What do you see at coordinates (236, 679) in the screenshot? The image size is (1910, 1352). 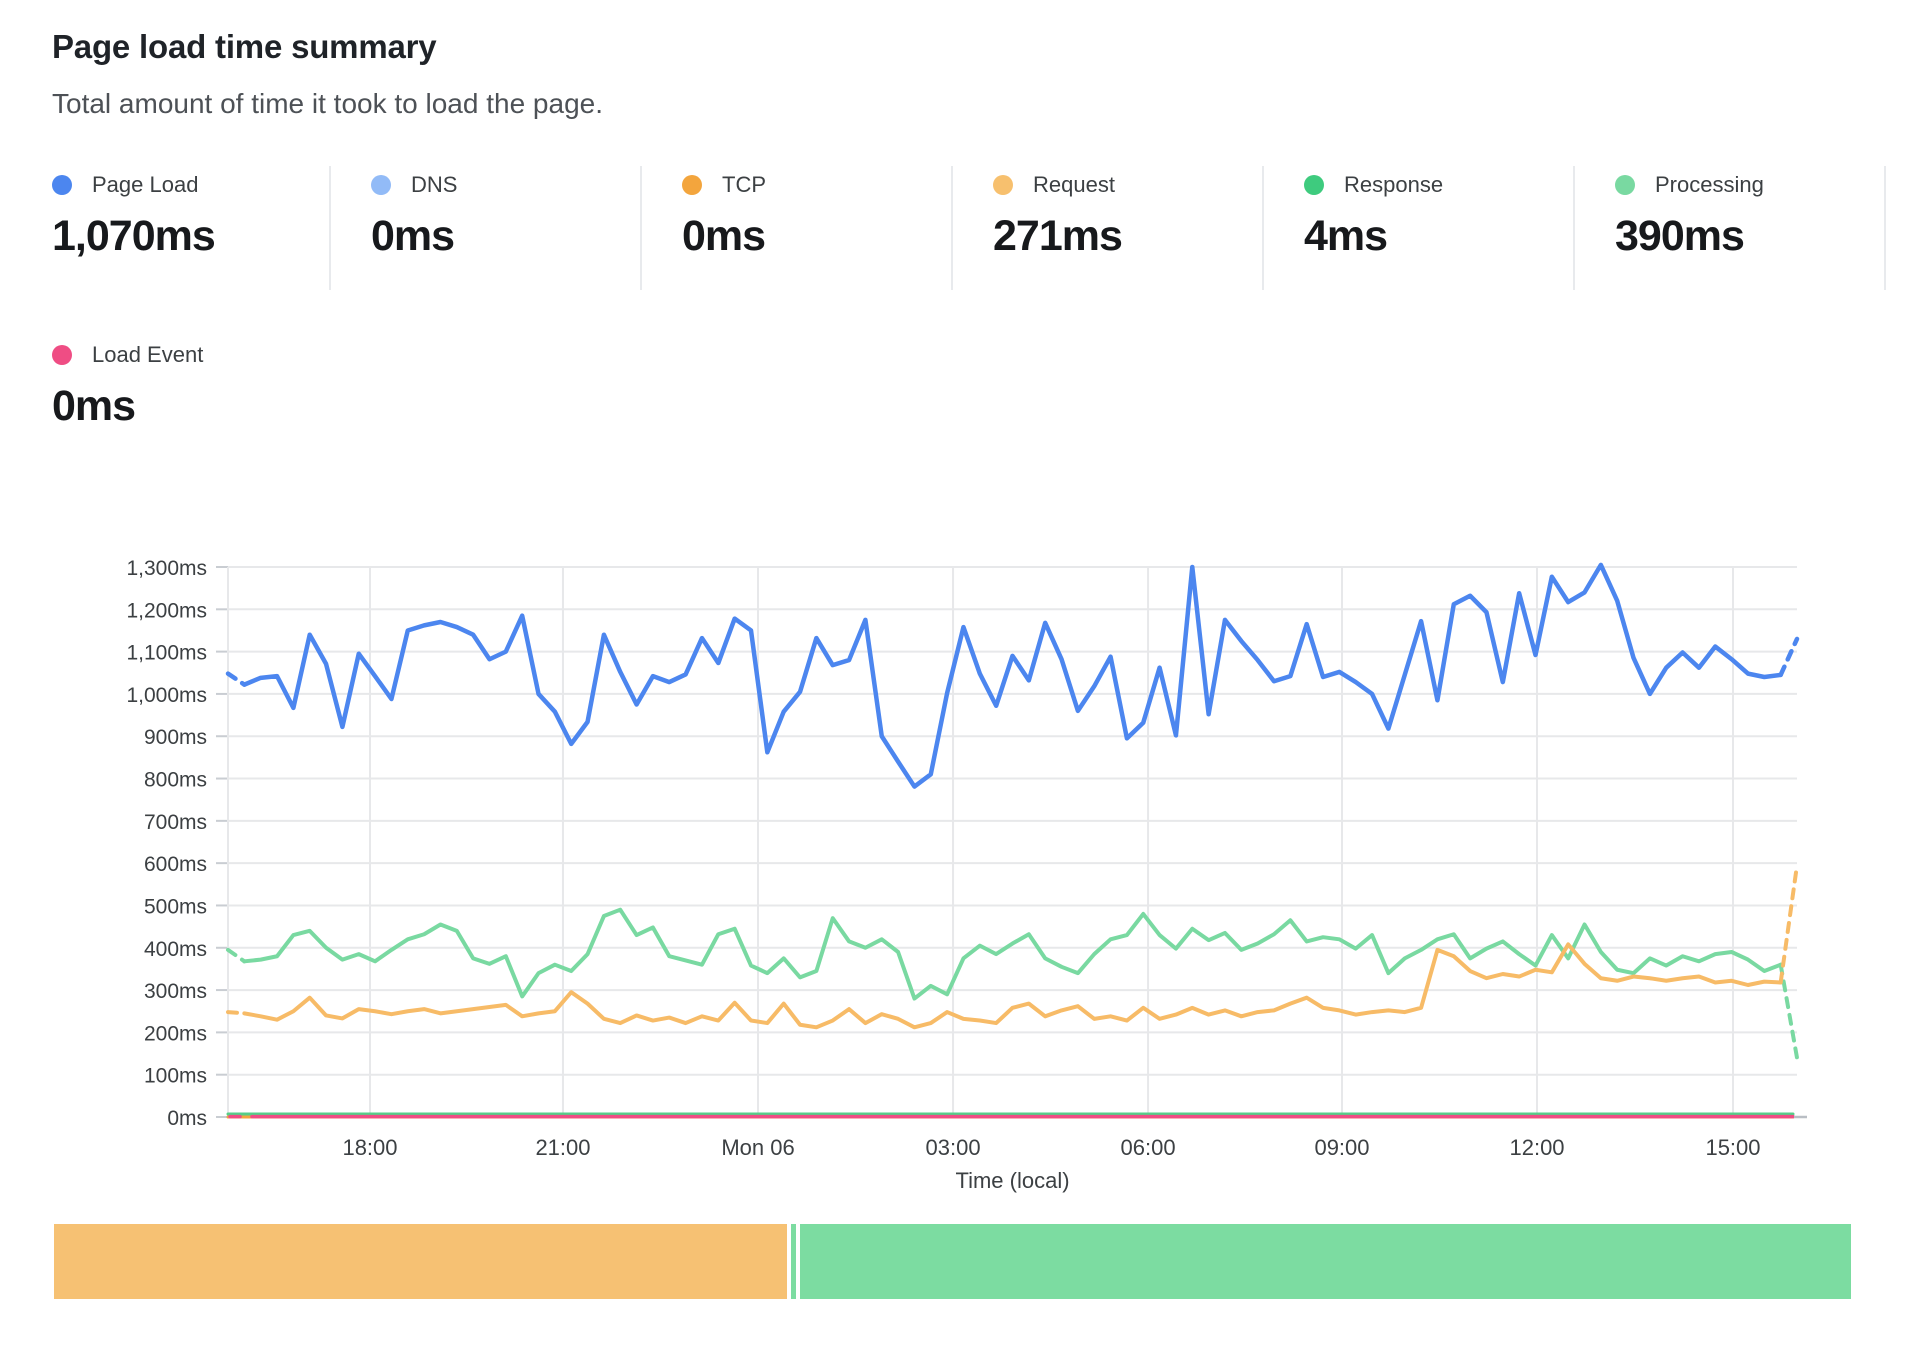 I see `series-dash-start-page_load` at bounding box center [236, 679].